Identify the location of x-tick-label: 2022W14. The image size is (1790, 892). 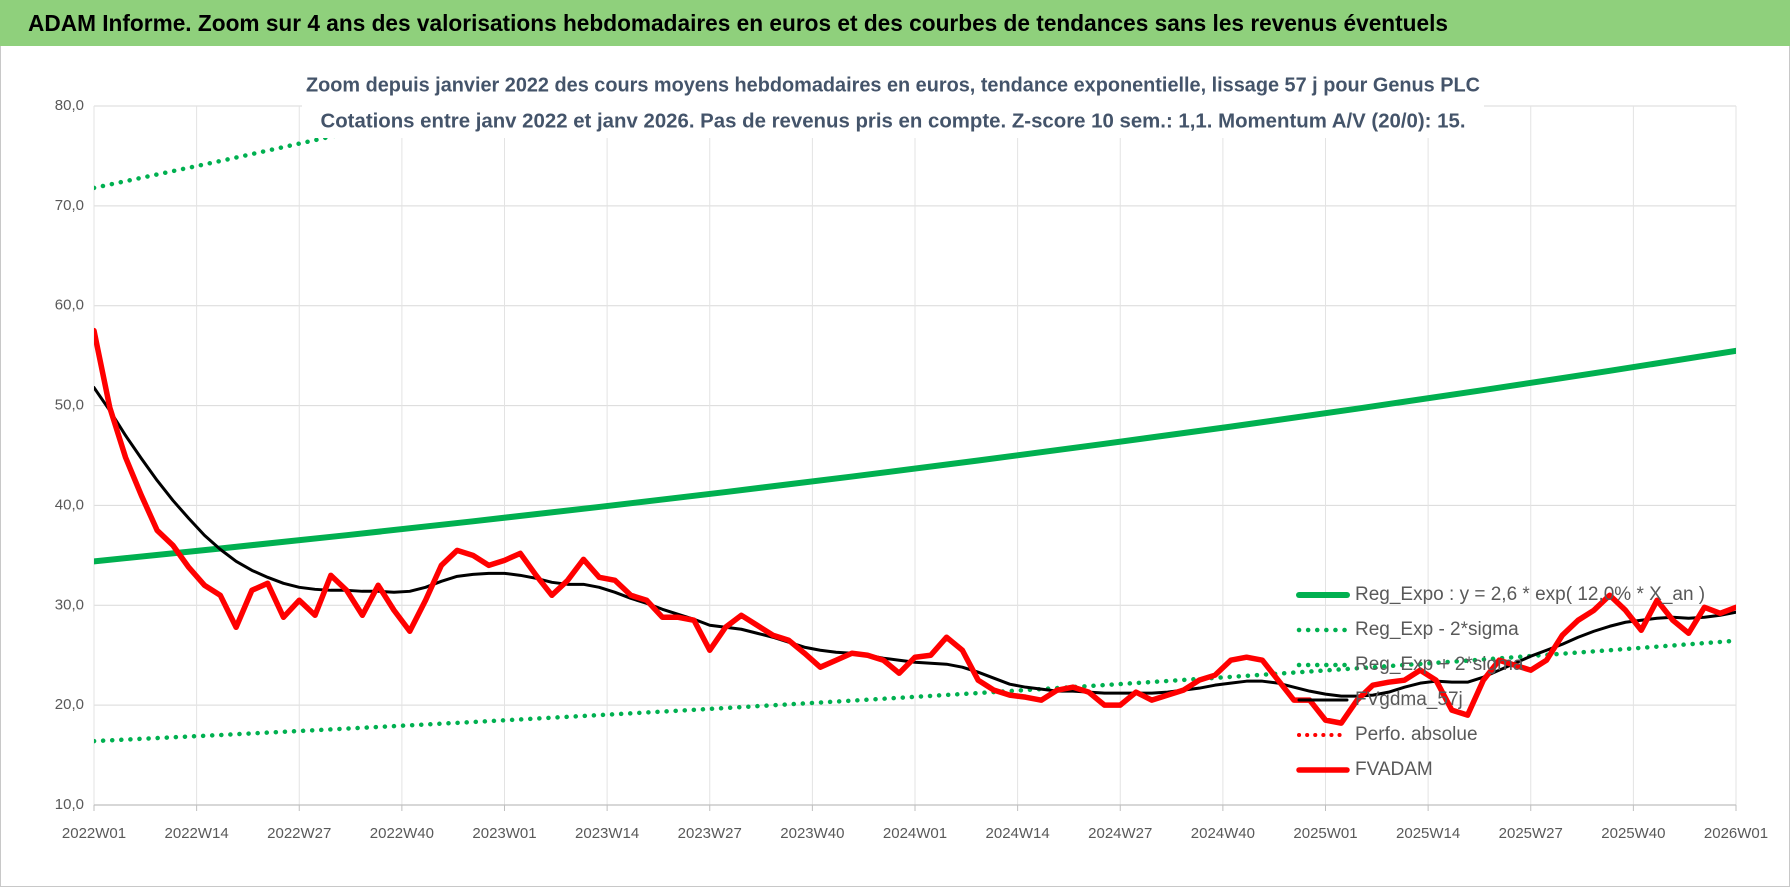
(197, 833).